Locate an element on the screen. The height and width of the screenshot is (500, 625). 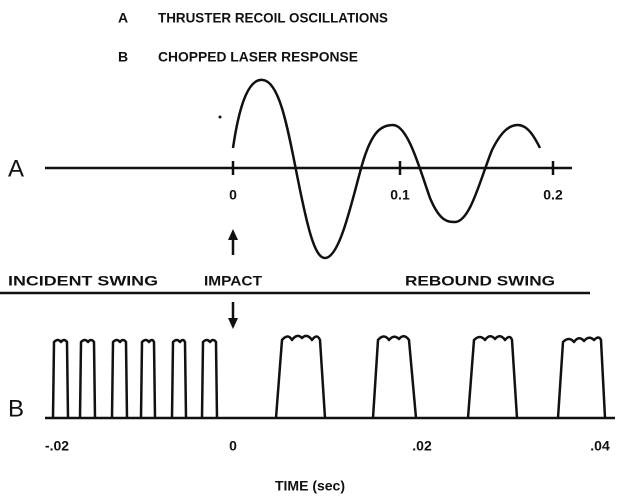
tick-label: .04 is located at coordinates (600, 446).